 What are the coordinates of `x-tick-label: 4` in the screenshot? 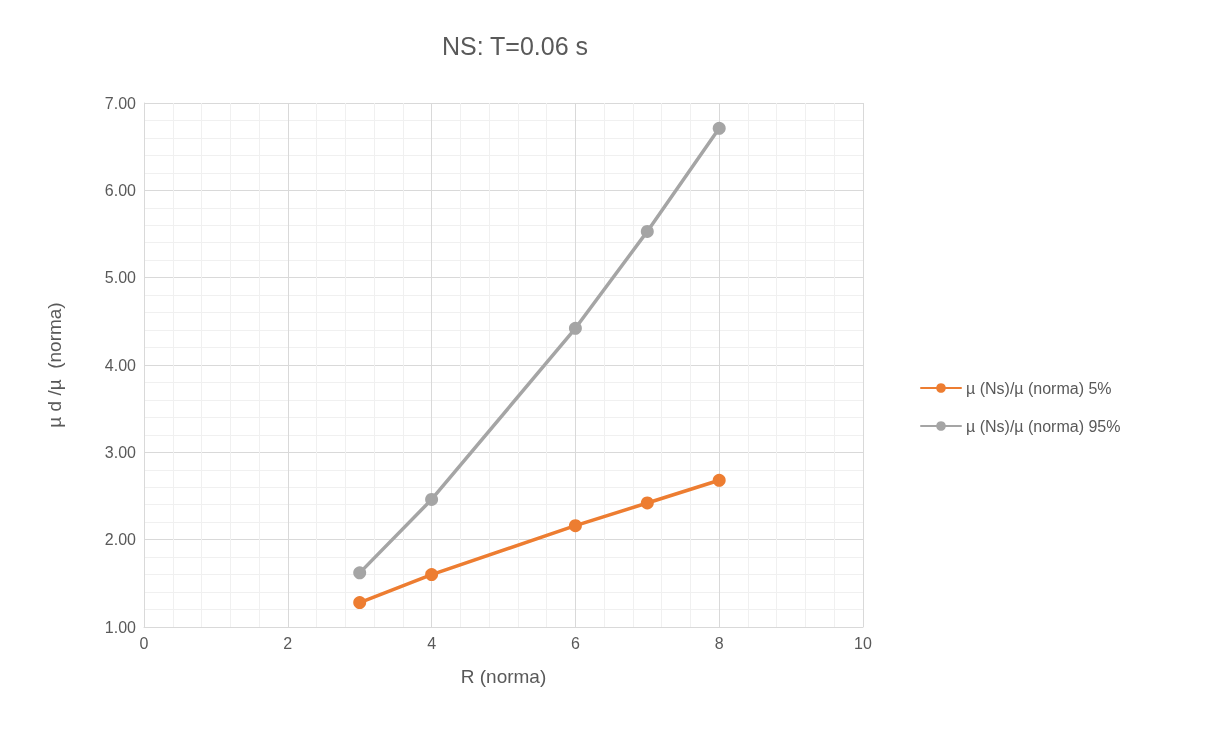 It's located at (432, 643).